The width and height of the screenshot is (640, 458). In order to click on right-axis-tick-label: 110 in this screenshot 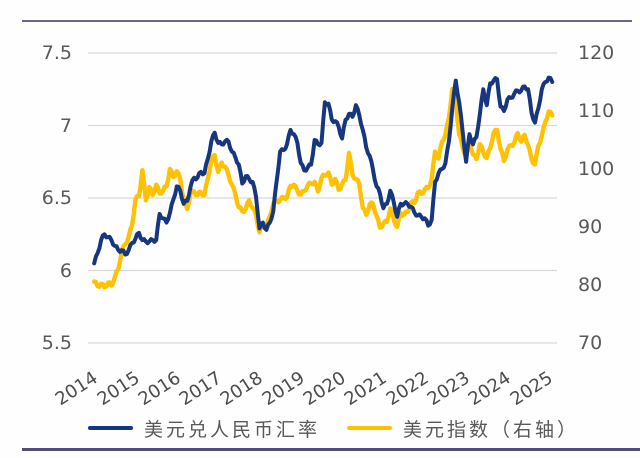, I will do `click(596, 111)`.